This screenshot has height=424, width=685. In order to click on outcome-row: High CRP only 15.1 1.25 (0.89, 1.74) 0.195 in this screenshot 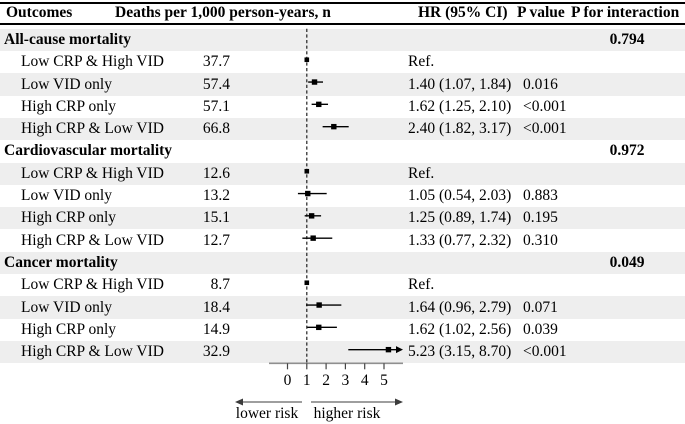, I will do `click(342, 218)`.